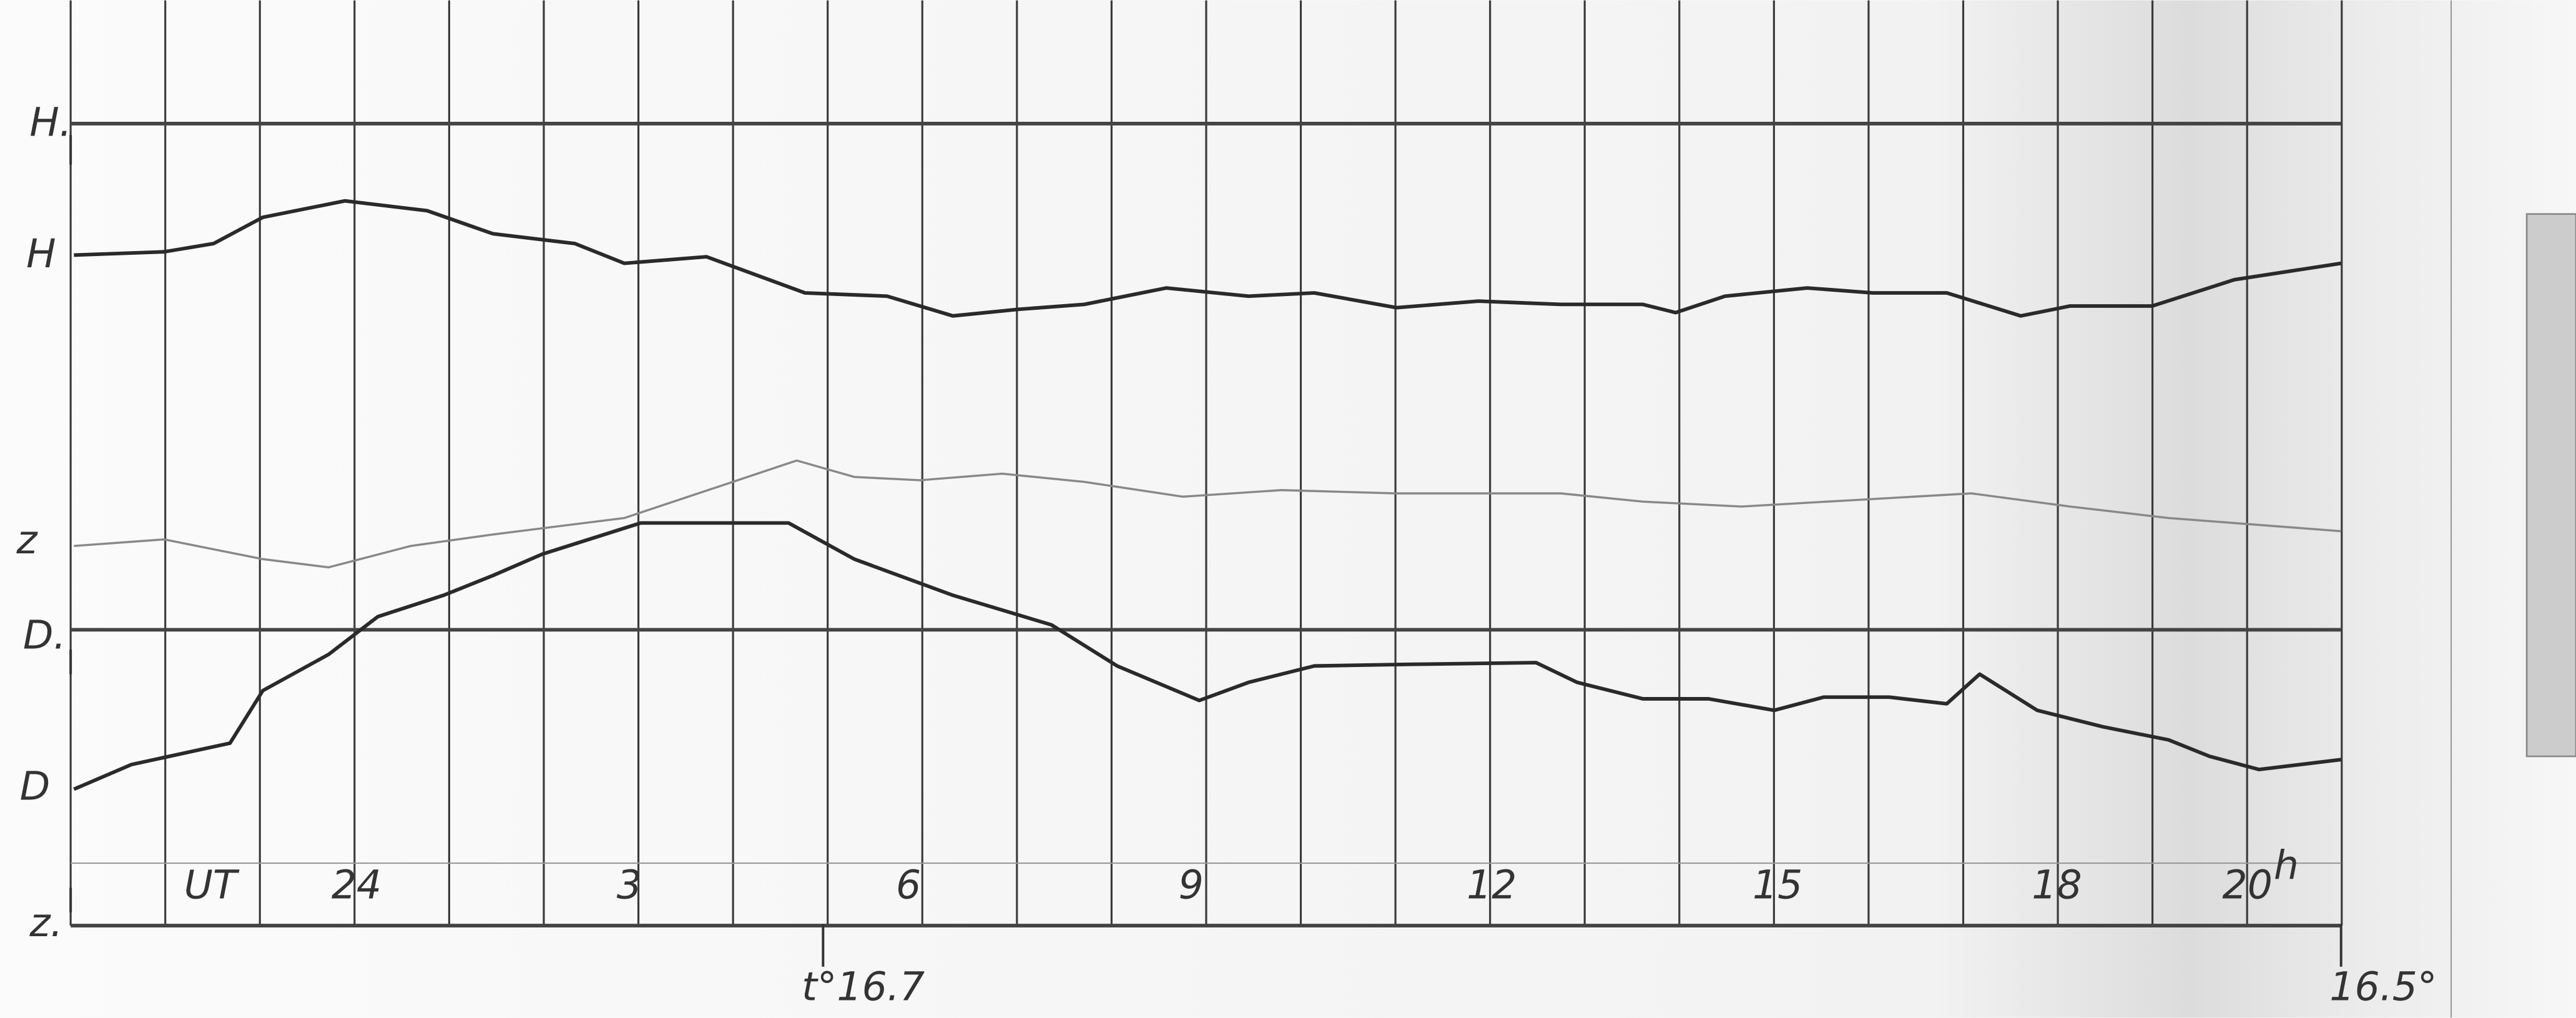  What do you see at coordinates (863, 987) in the screenshot?
I see `temperature-label: t°16.7` at bounding box center [863, 987].